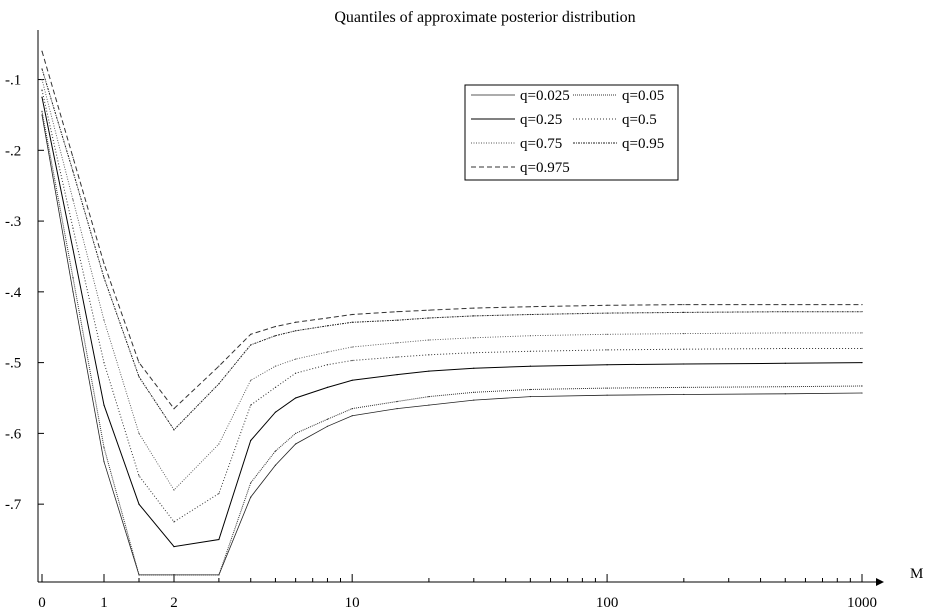 The height and width of the screenshot is (612, 931). What do you see at coordinates (13, 81) in the screenshot?
I see `y-tick-label: -.1` at bounding box center [13, 81].